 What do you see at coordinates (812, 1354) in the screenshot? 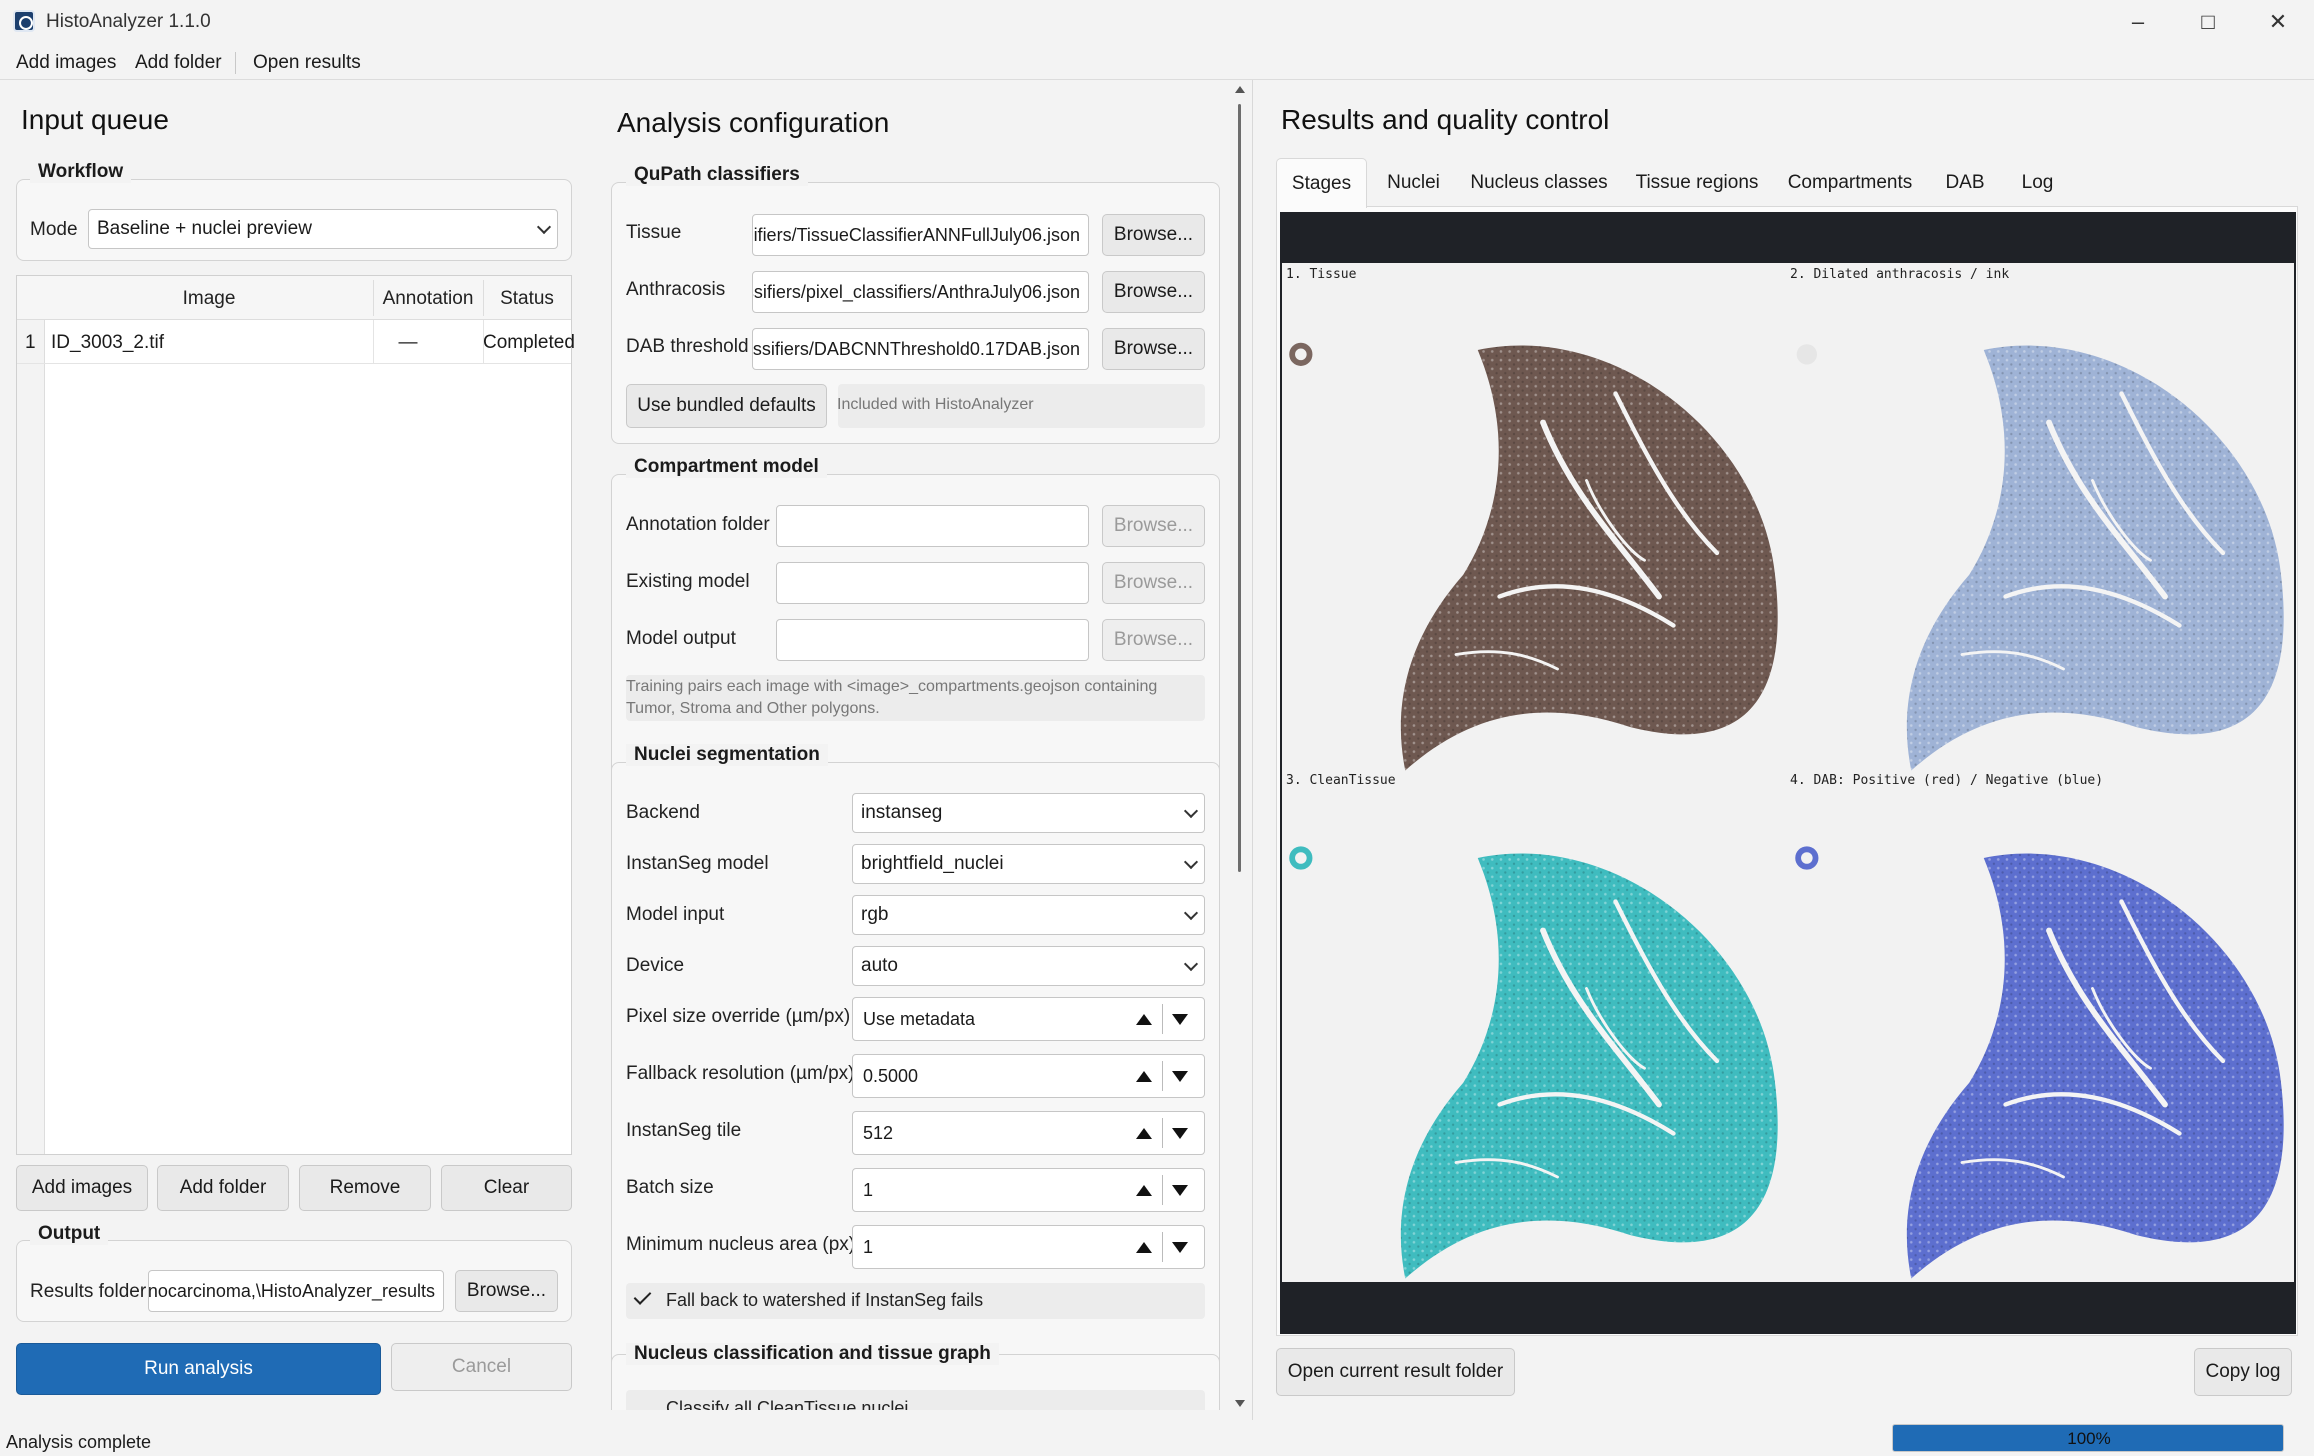
I see `classification-label: Nucleus classification and tissue graph` at bounding box center [812, 1354].